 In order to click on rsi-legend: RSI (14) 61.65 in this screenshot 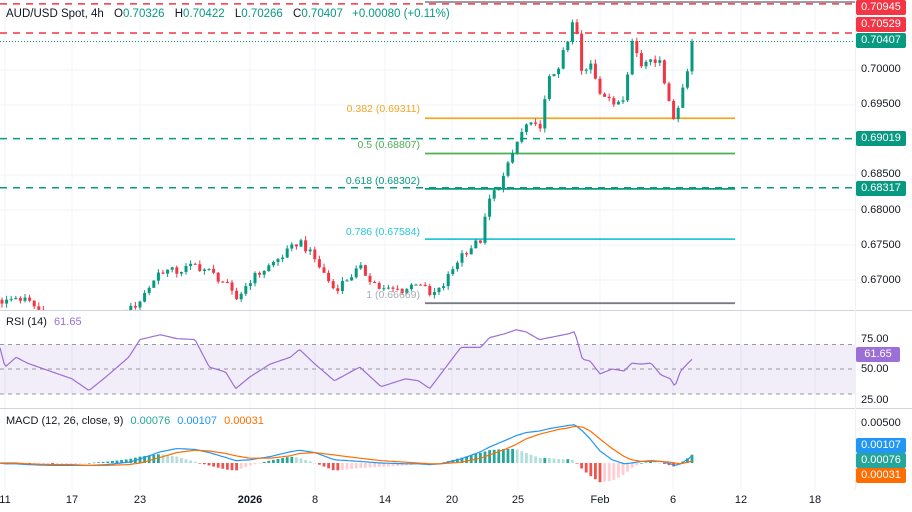, I will do `click(44, 322)`.